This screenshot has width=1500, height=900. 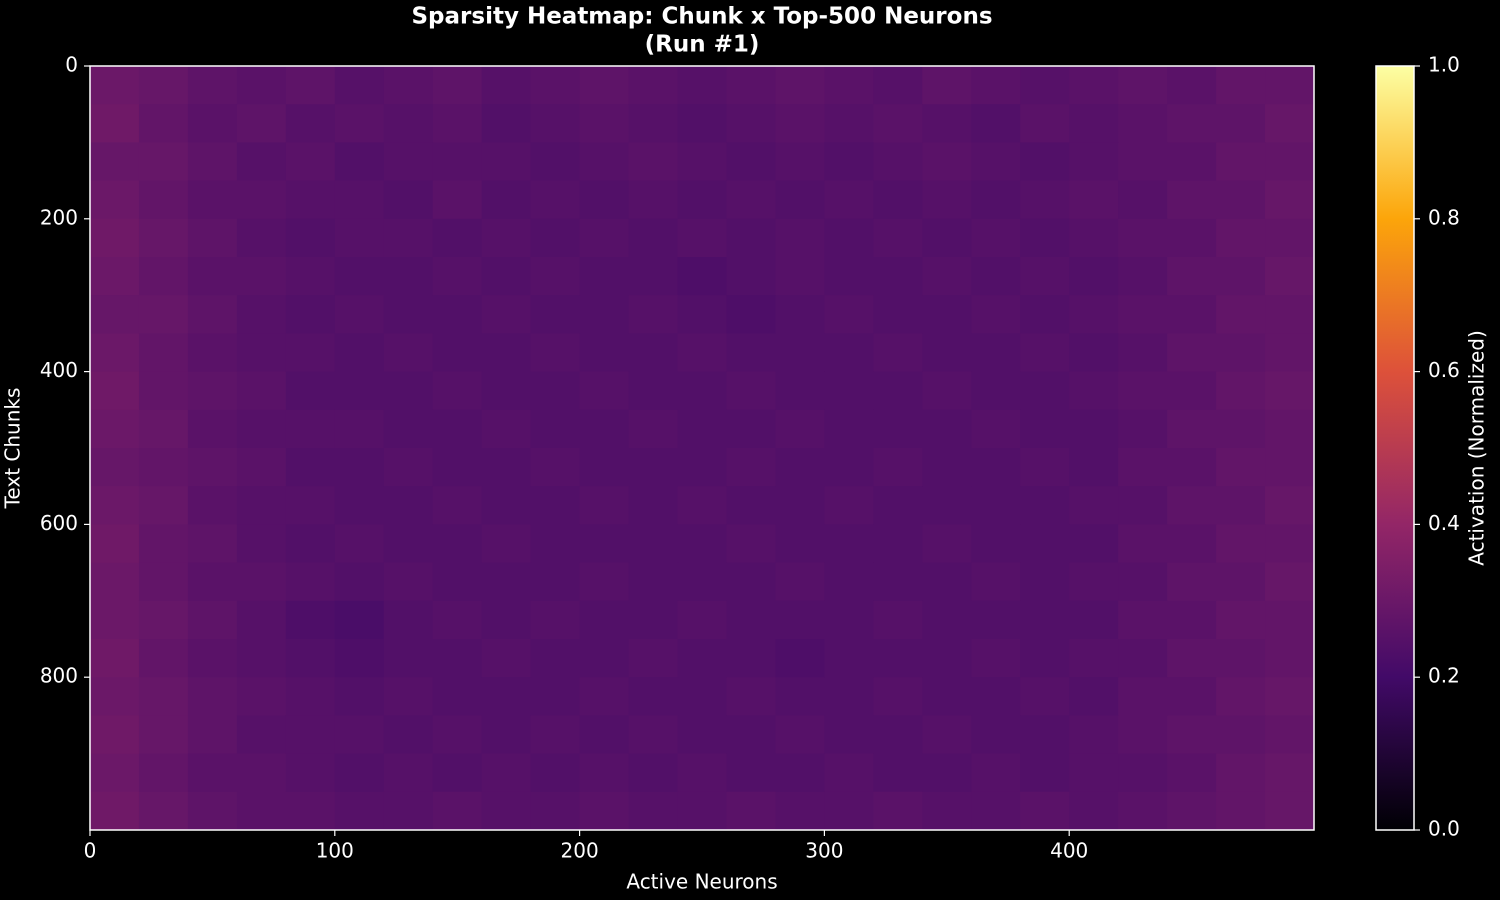 I want to click on colorbar-tick-label: 0.4, so click(x=1444, y=523).